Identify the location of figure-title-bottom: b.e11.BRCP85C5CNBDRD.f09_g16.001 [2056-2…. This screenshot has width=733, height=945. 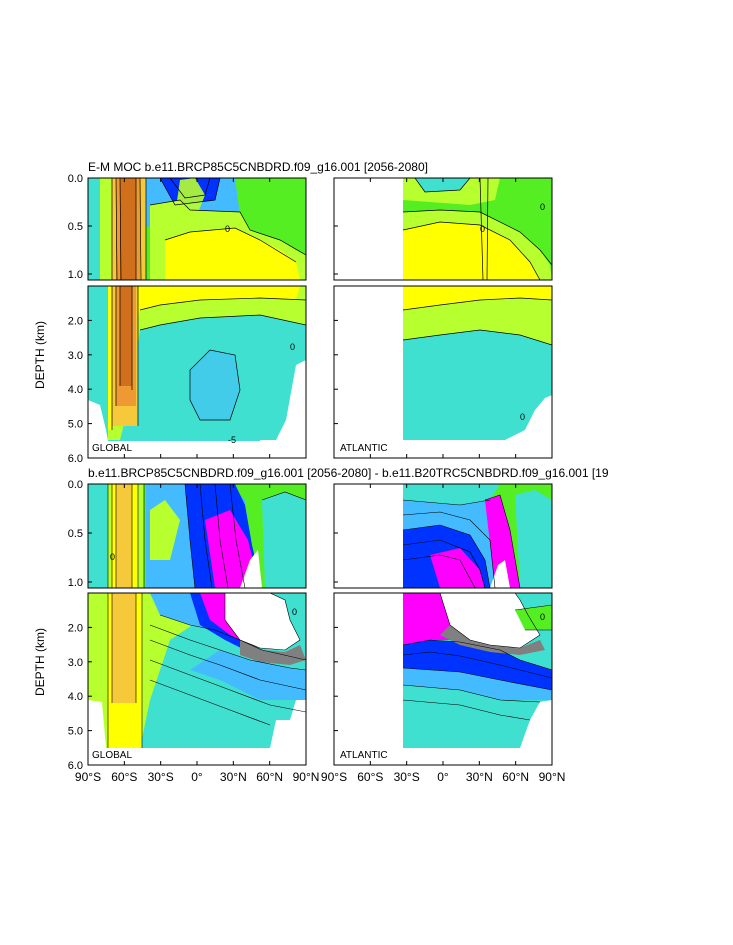
(348, 473).